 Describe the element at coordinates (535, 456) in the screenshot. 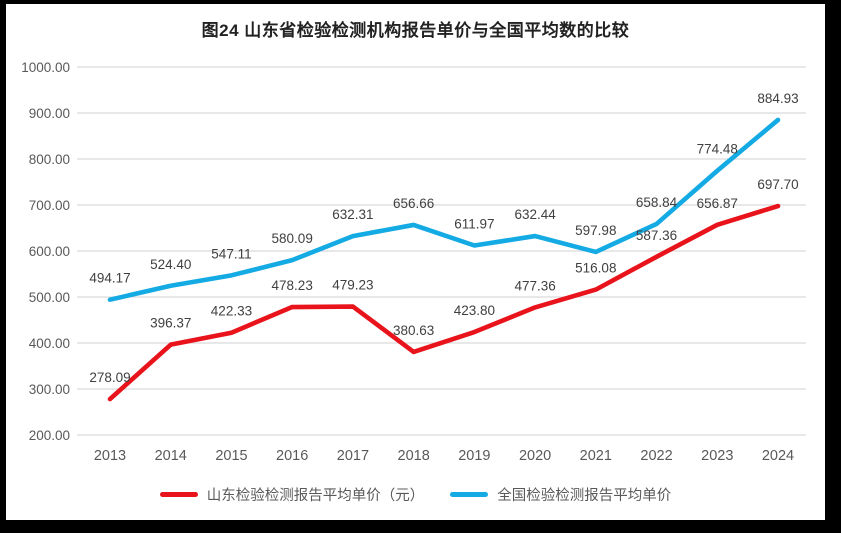

I see `x-axis-label: 2020` at that location.